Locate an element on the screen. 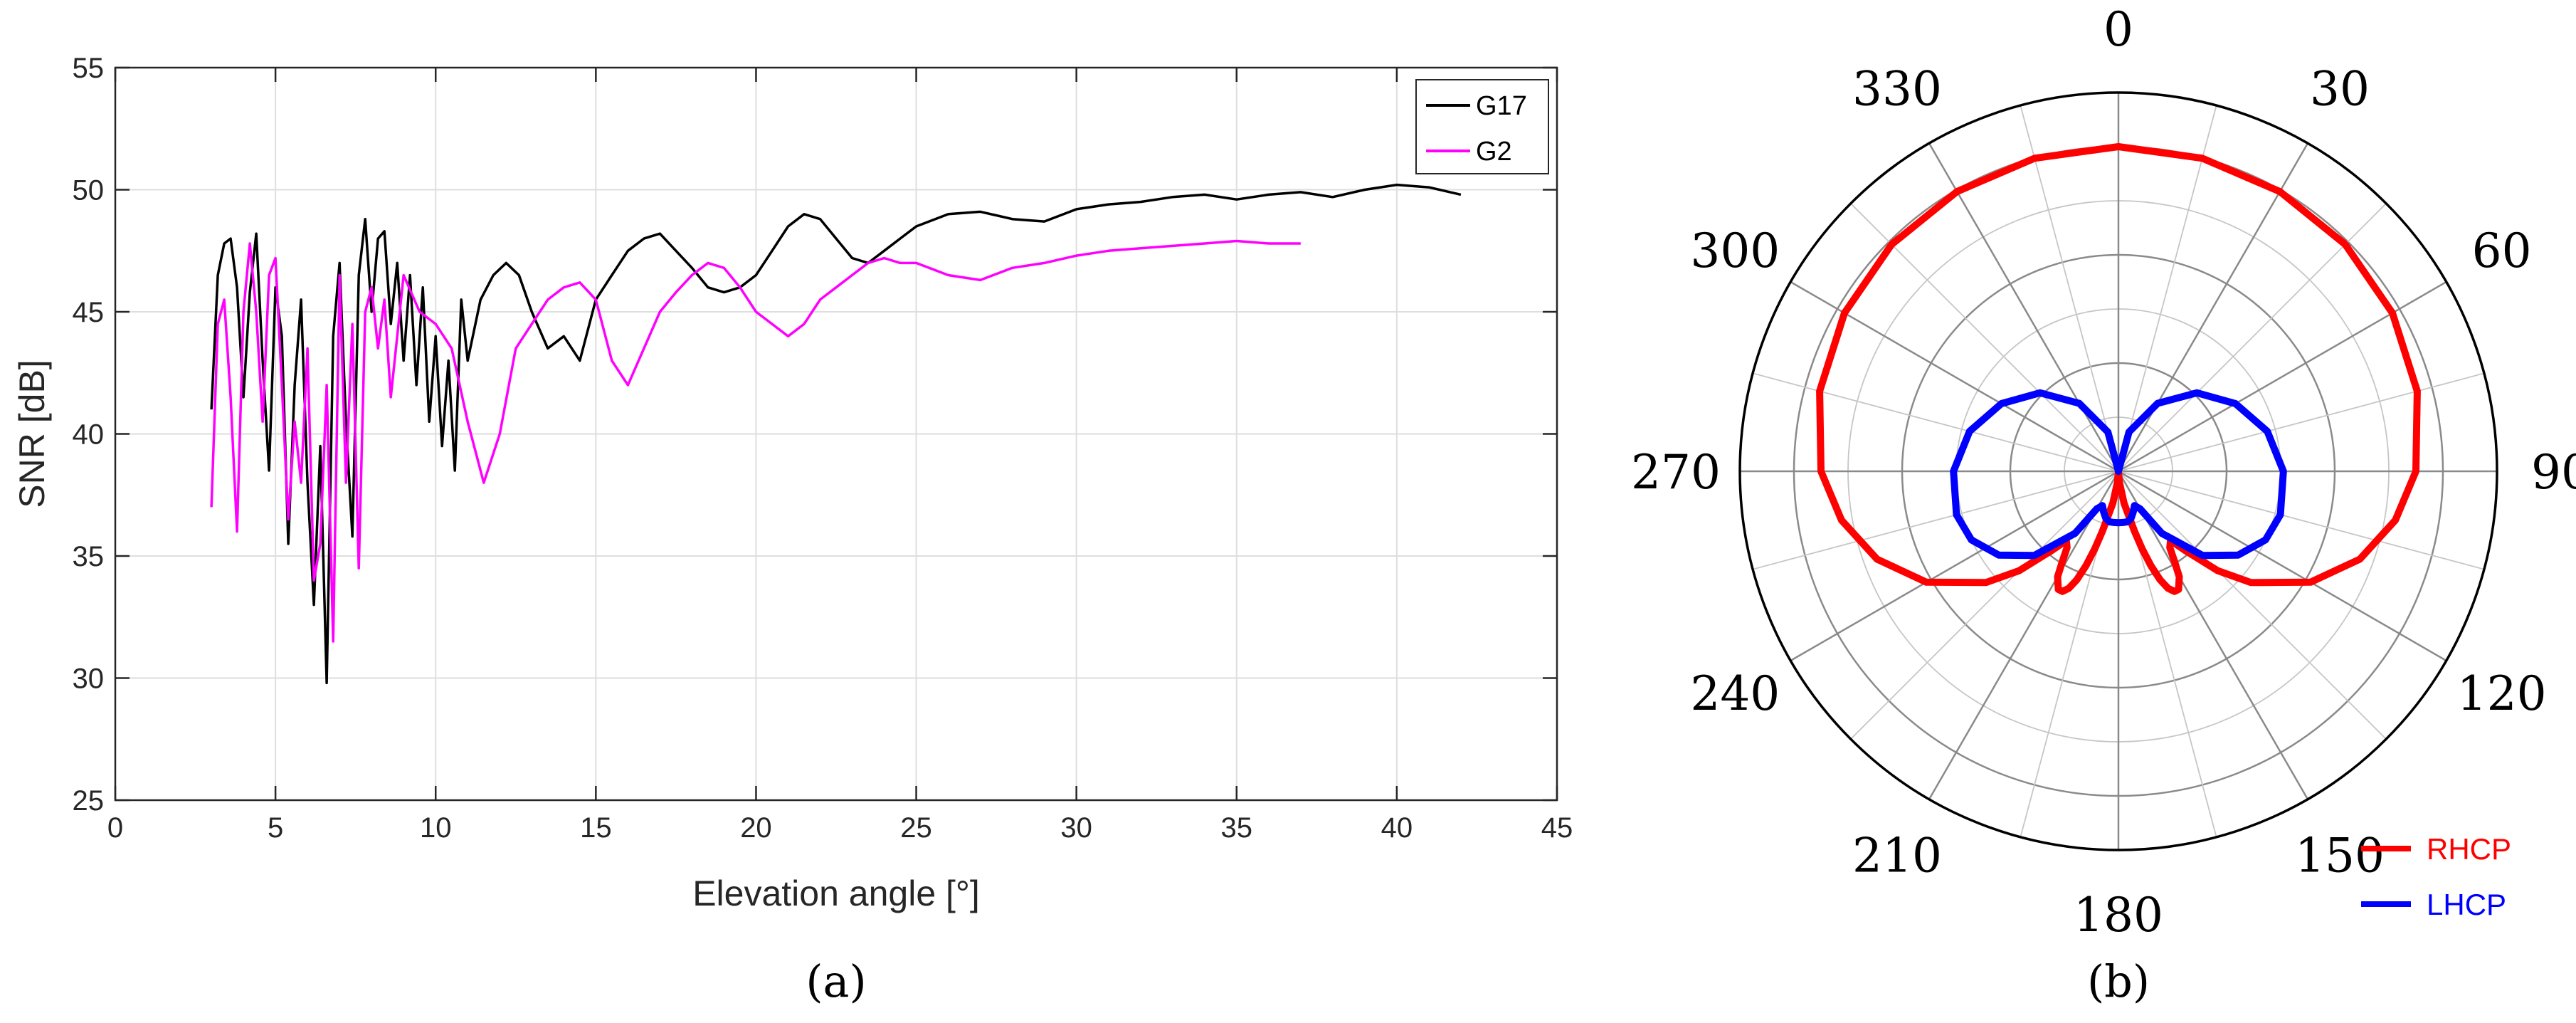 The image size is (2576, 1023). x-tick-label: 40 is located at coordinates (1397, 828).